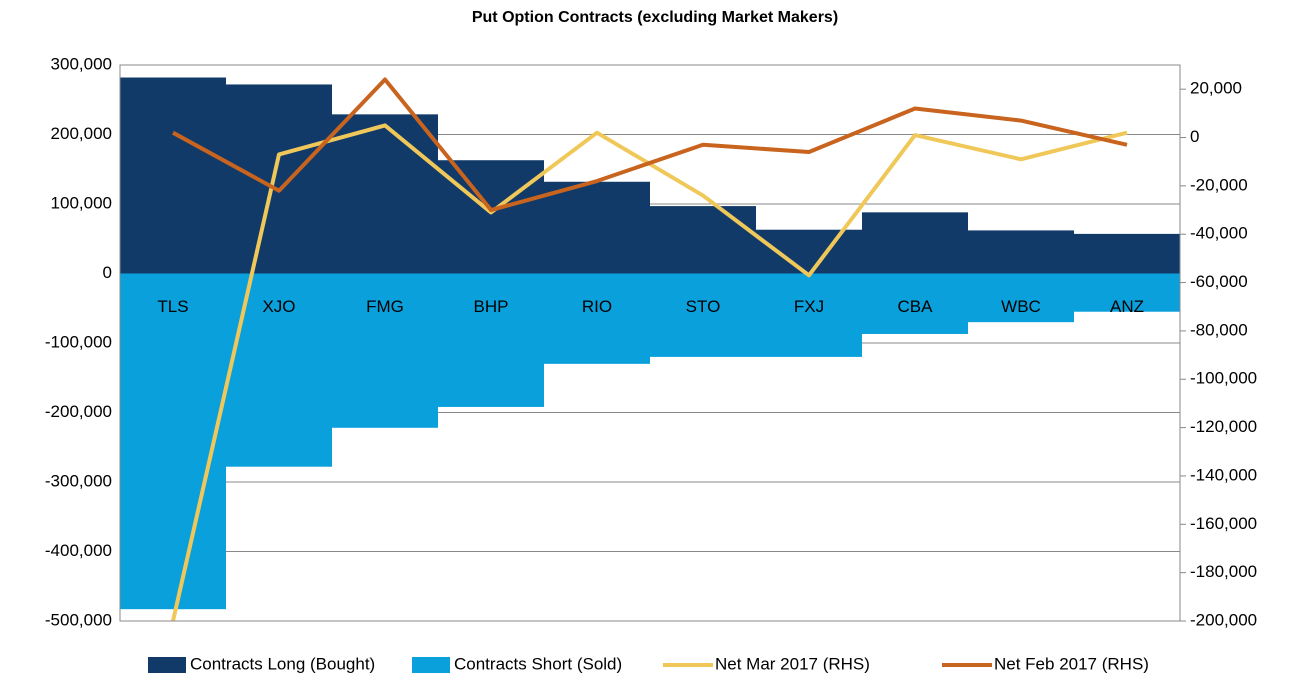 This screenshot has height=691, width=1309. What do you see at coordinates (1223, 619) in the screenshot?
I see `y2-tick-label: -200,000` at bounding box center [1223, 619].